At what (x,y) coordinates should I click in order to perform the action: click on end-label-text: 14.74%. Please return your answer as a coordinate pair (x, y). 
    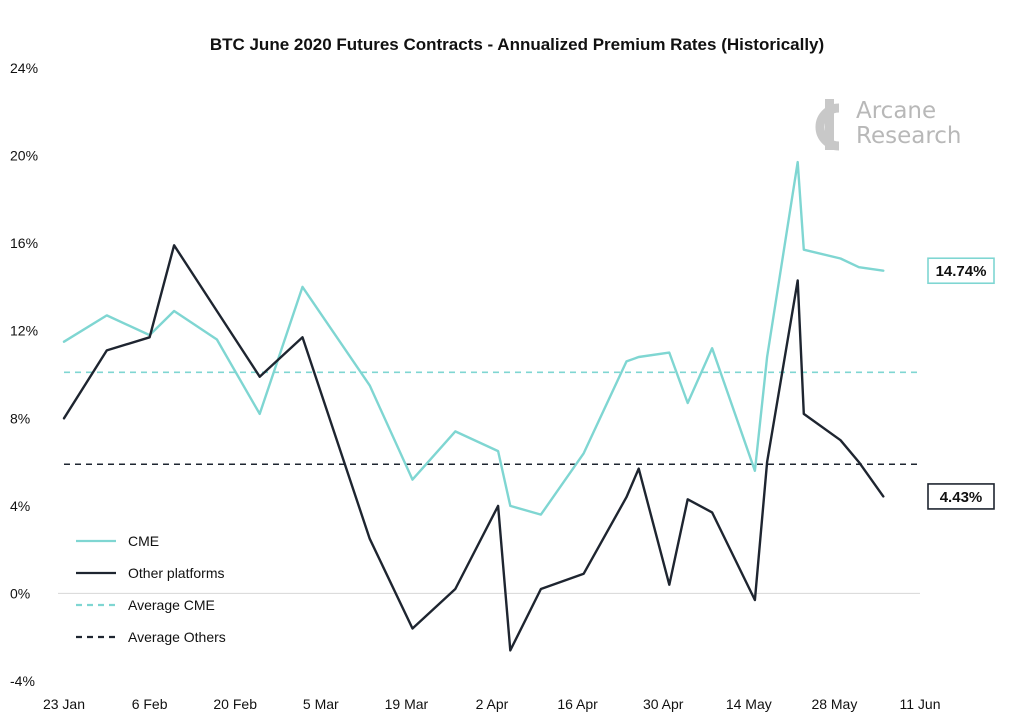
    Looking at the image, I should click on (961, 271).